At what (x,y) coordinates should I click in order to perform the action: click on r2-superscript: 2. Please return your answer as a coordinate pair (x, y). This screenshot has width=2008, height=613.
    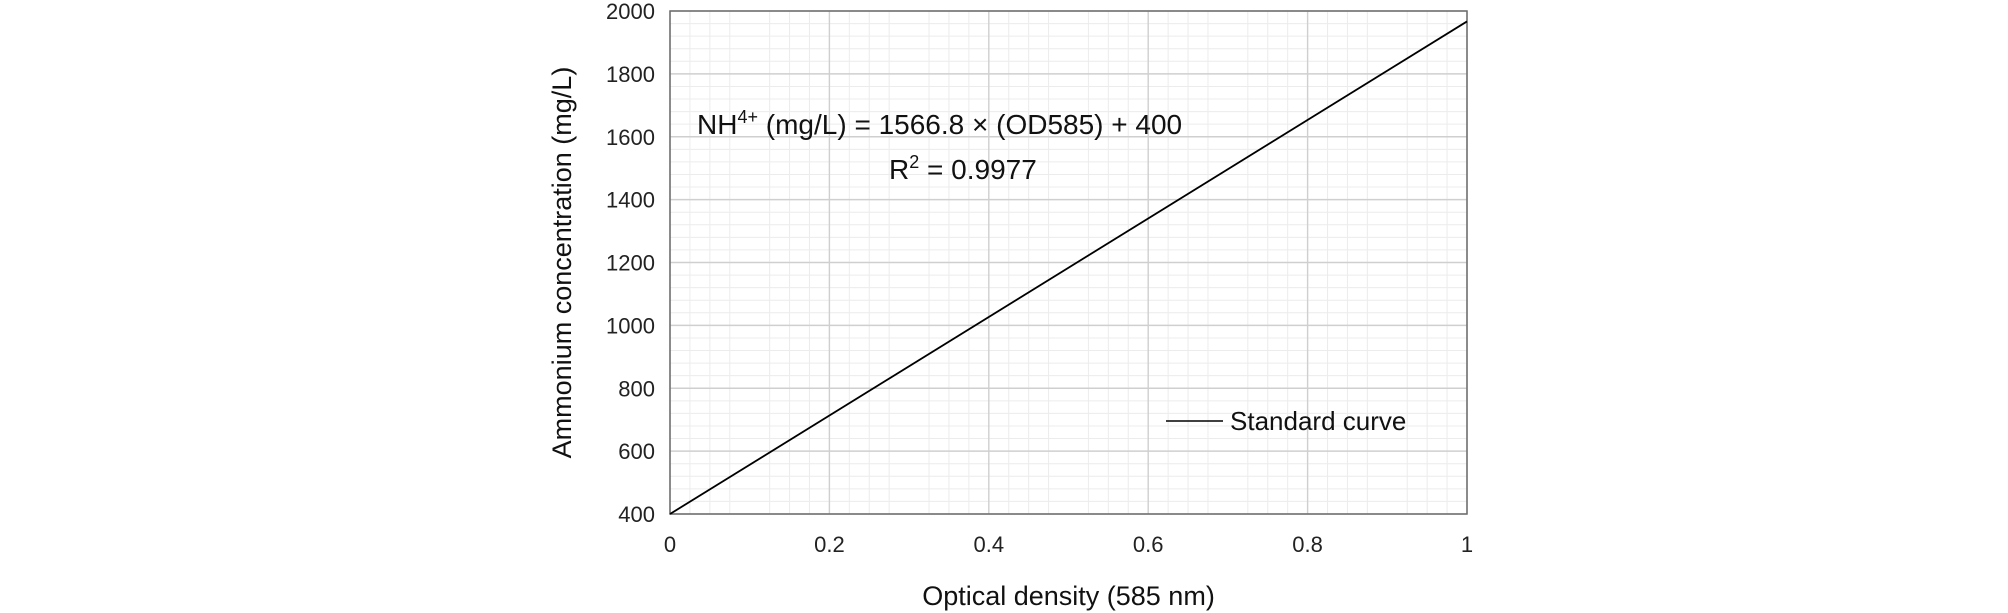
    Looking at the image, I should click on (914, 162).